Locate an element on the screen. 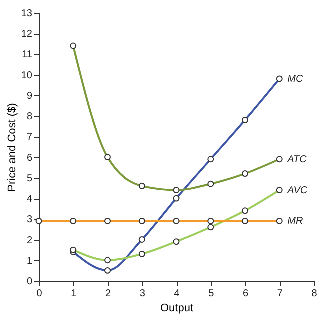  y-tick-label: 11 is located at coordinates (27, 55).